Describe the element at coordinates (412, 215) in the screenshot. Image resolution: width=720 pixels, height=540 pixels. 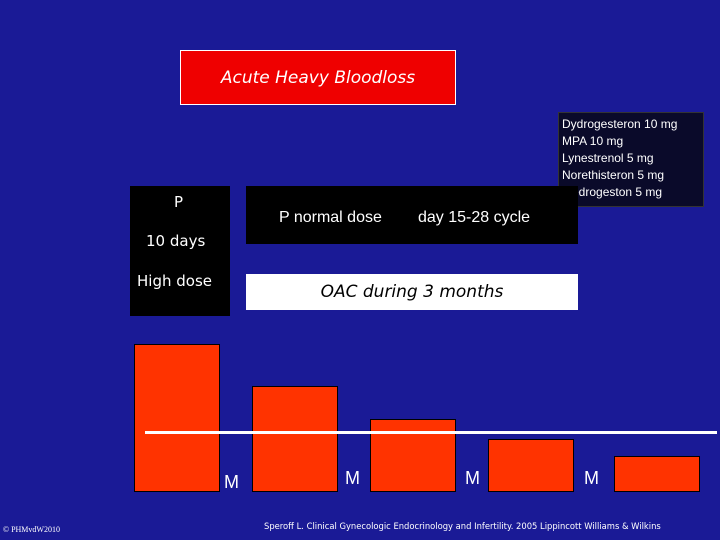
I see `normal-dose-box: P normal dose day 15-28 cycle` at that location.